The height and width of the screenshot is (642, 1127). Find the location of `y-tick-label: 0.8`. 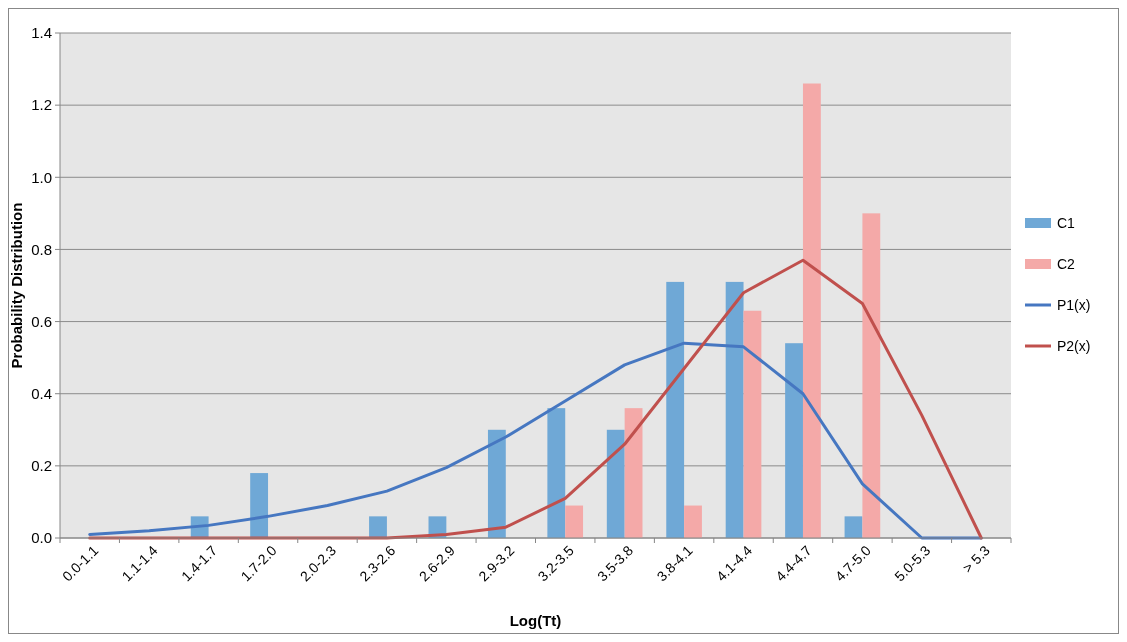

y-tick-label: 0.8 is located at coordinates (41, 249).